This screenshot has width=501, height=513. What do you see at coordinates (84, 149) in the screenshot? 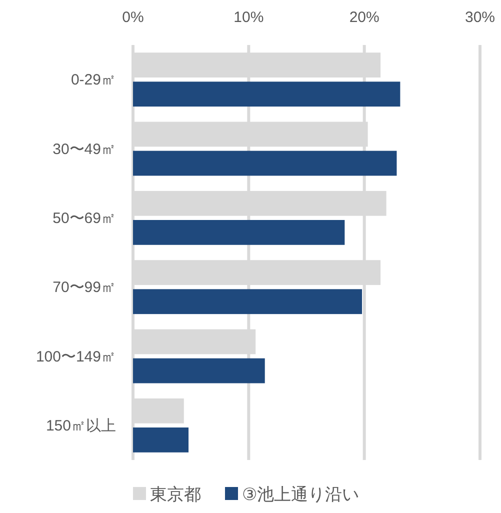
I see `y-tick-label: 30〜49㎡` at bounding box center [84, 149].